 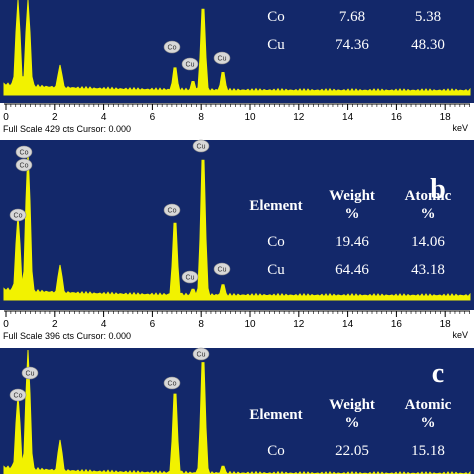 What do you see at coordinates (428, 270) in the screenshot?
I see `table-cell: 43.18` at bounding box center [428, 270].